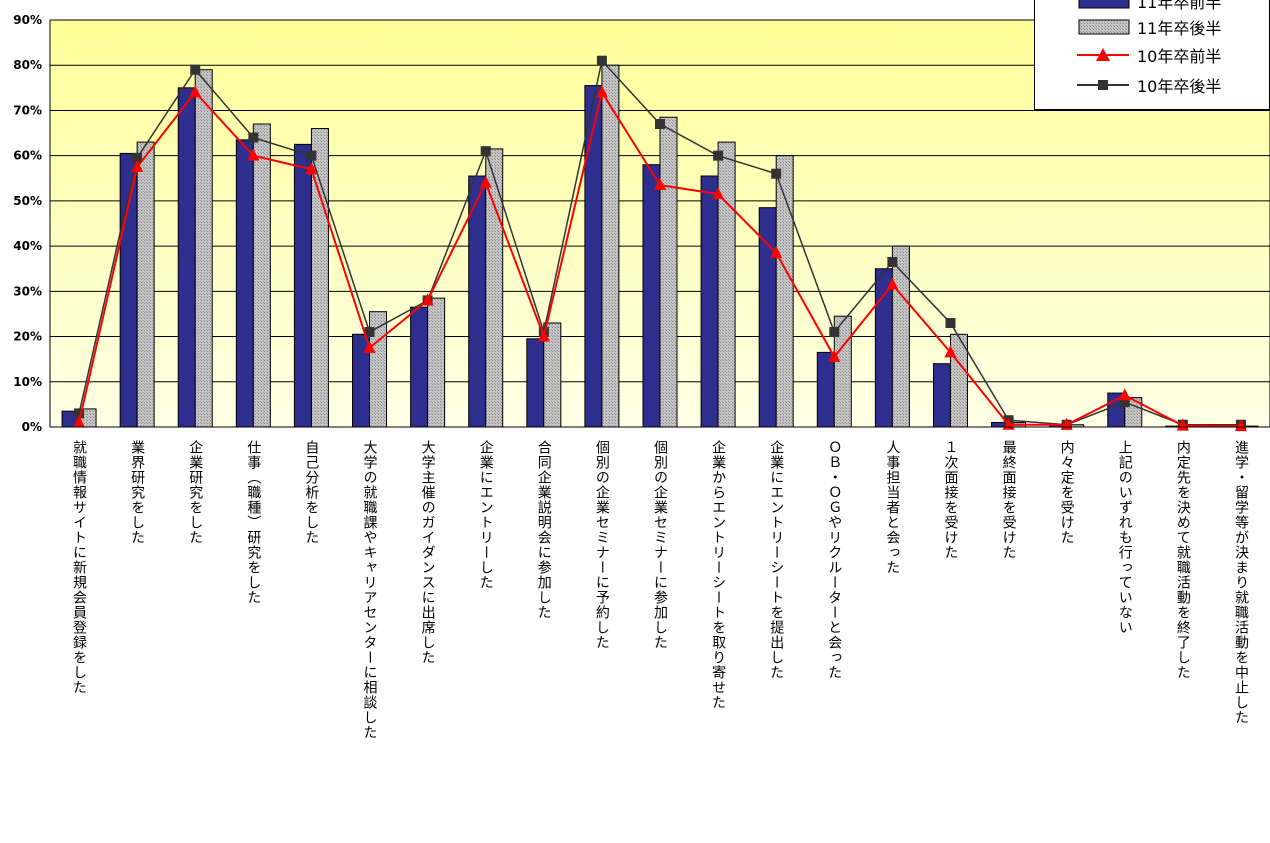 The height and width of the screenshot is (843, 1270). I want to click on category-label: 合同企業説明会に参加した, so click(543, 530).